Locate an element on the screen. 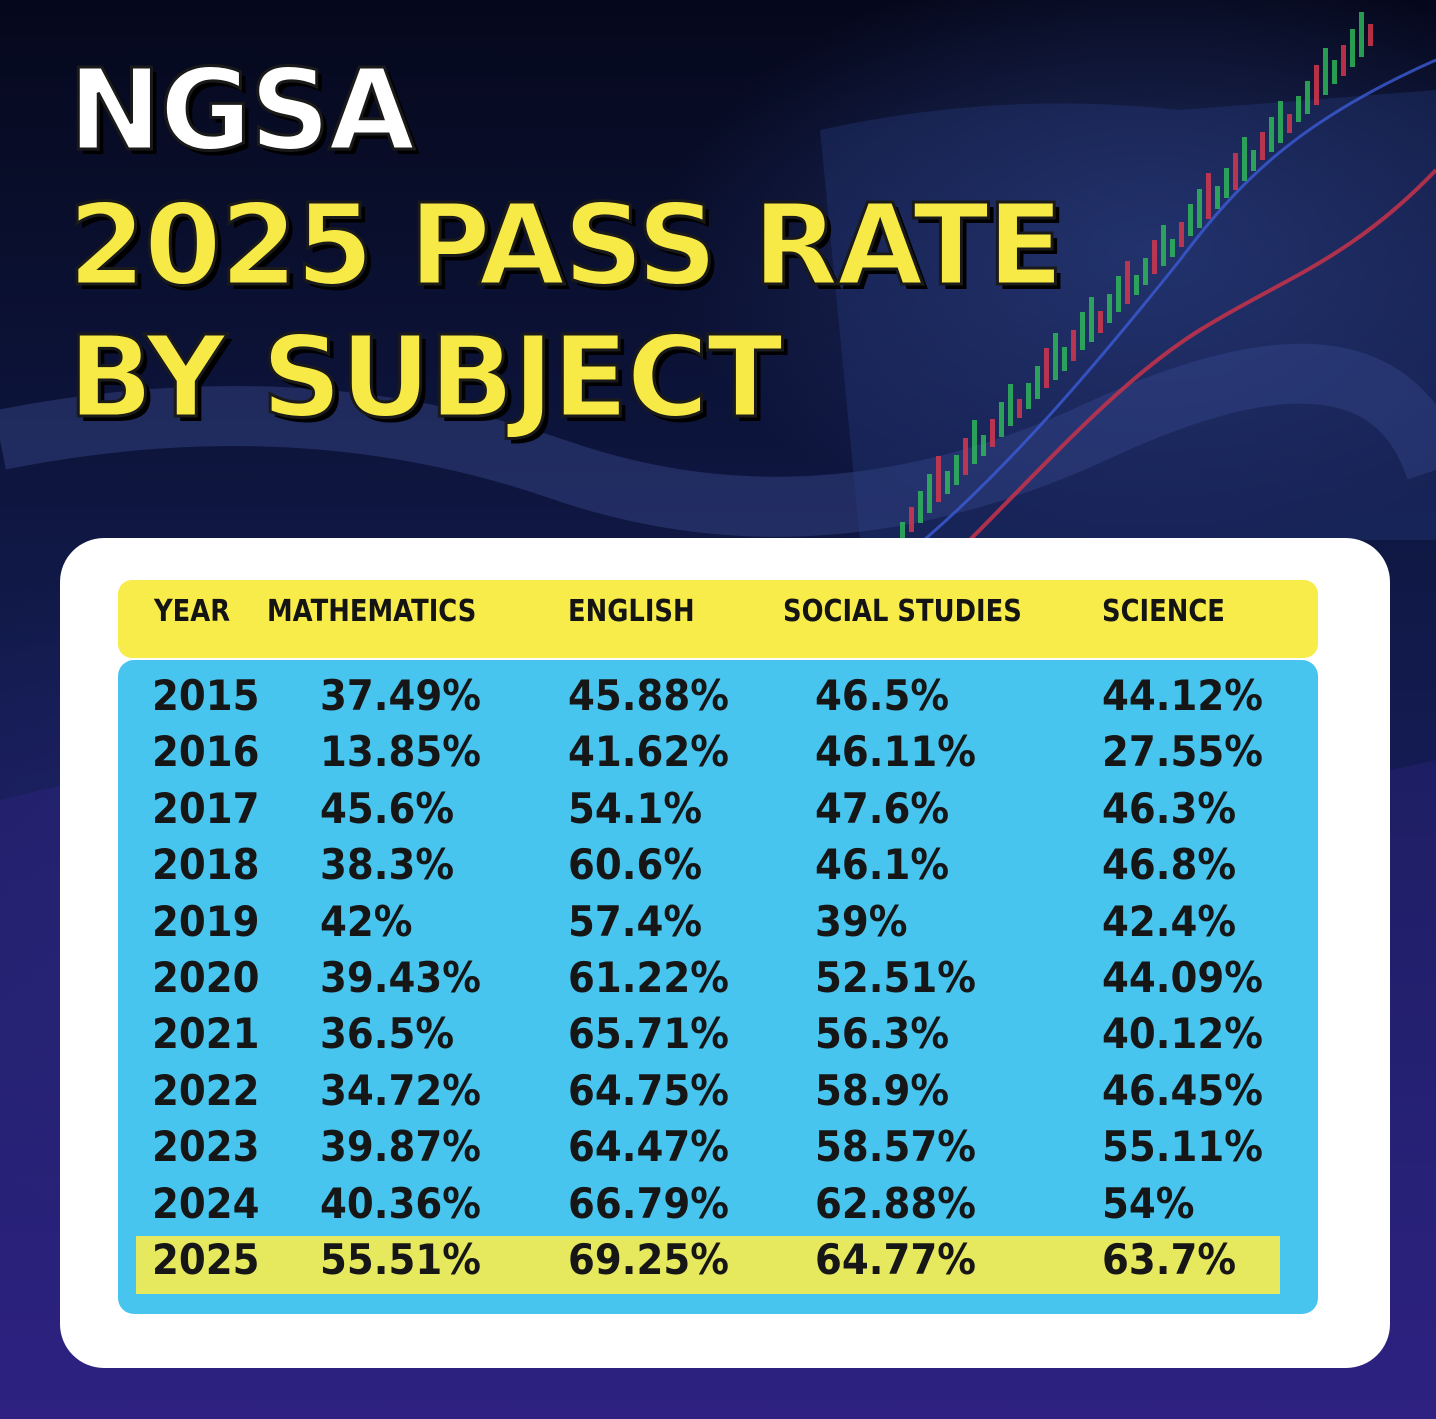 The height and width of the screenshot is (1419, 1436). pass-rate-cell: 63.7% is located at coordinates (1169, 1259).